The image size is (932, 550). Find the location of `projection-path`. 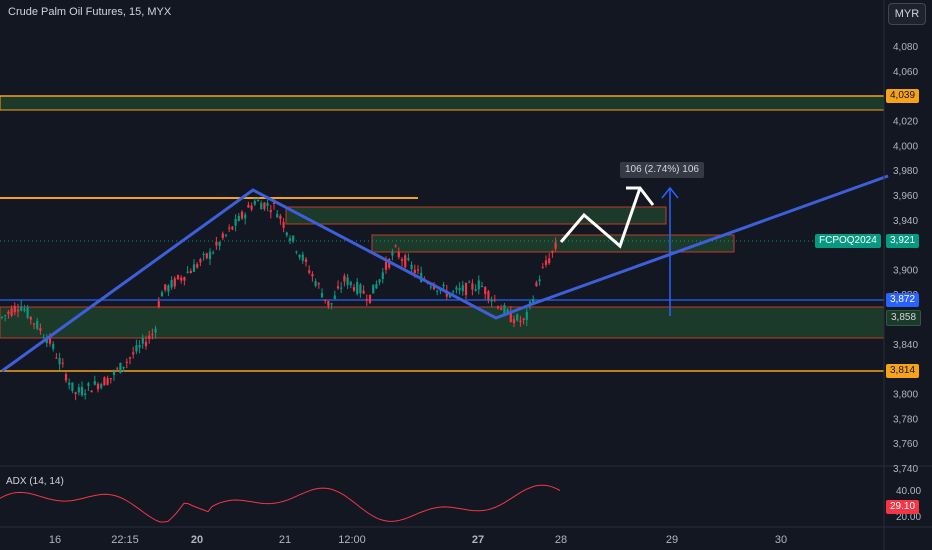

projection-path is located at coordinates (600, 218).